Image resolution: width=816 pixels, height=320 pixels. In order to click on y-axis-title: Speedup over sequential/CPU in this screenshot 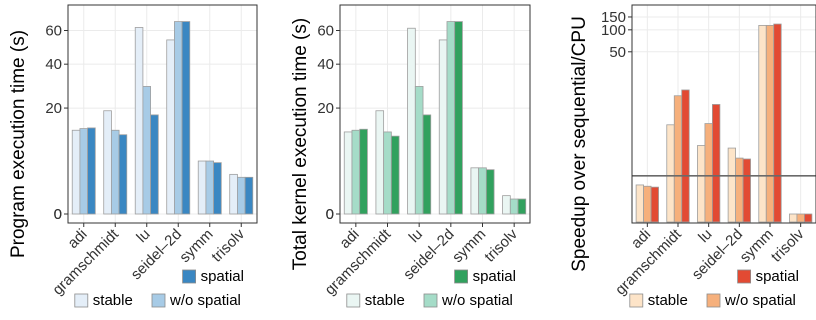, I will do `click(579, 144)`.